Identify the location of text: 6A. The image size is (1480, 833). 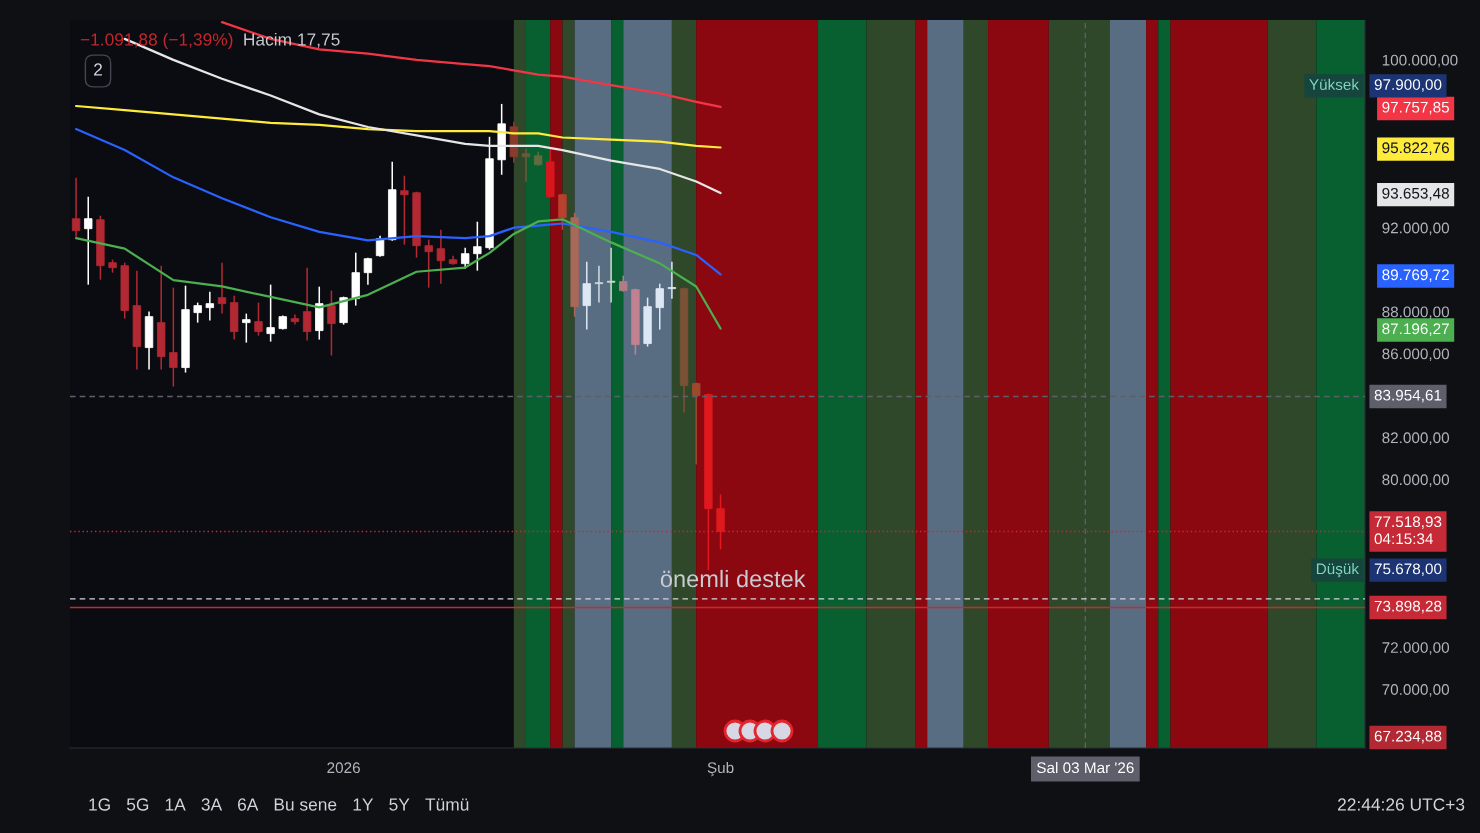
(248, 804).